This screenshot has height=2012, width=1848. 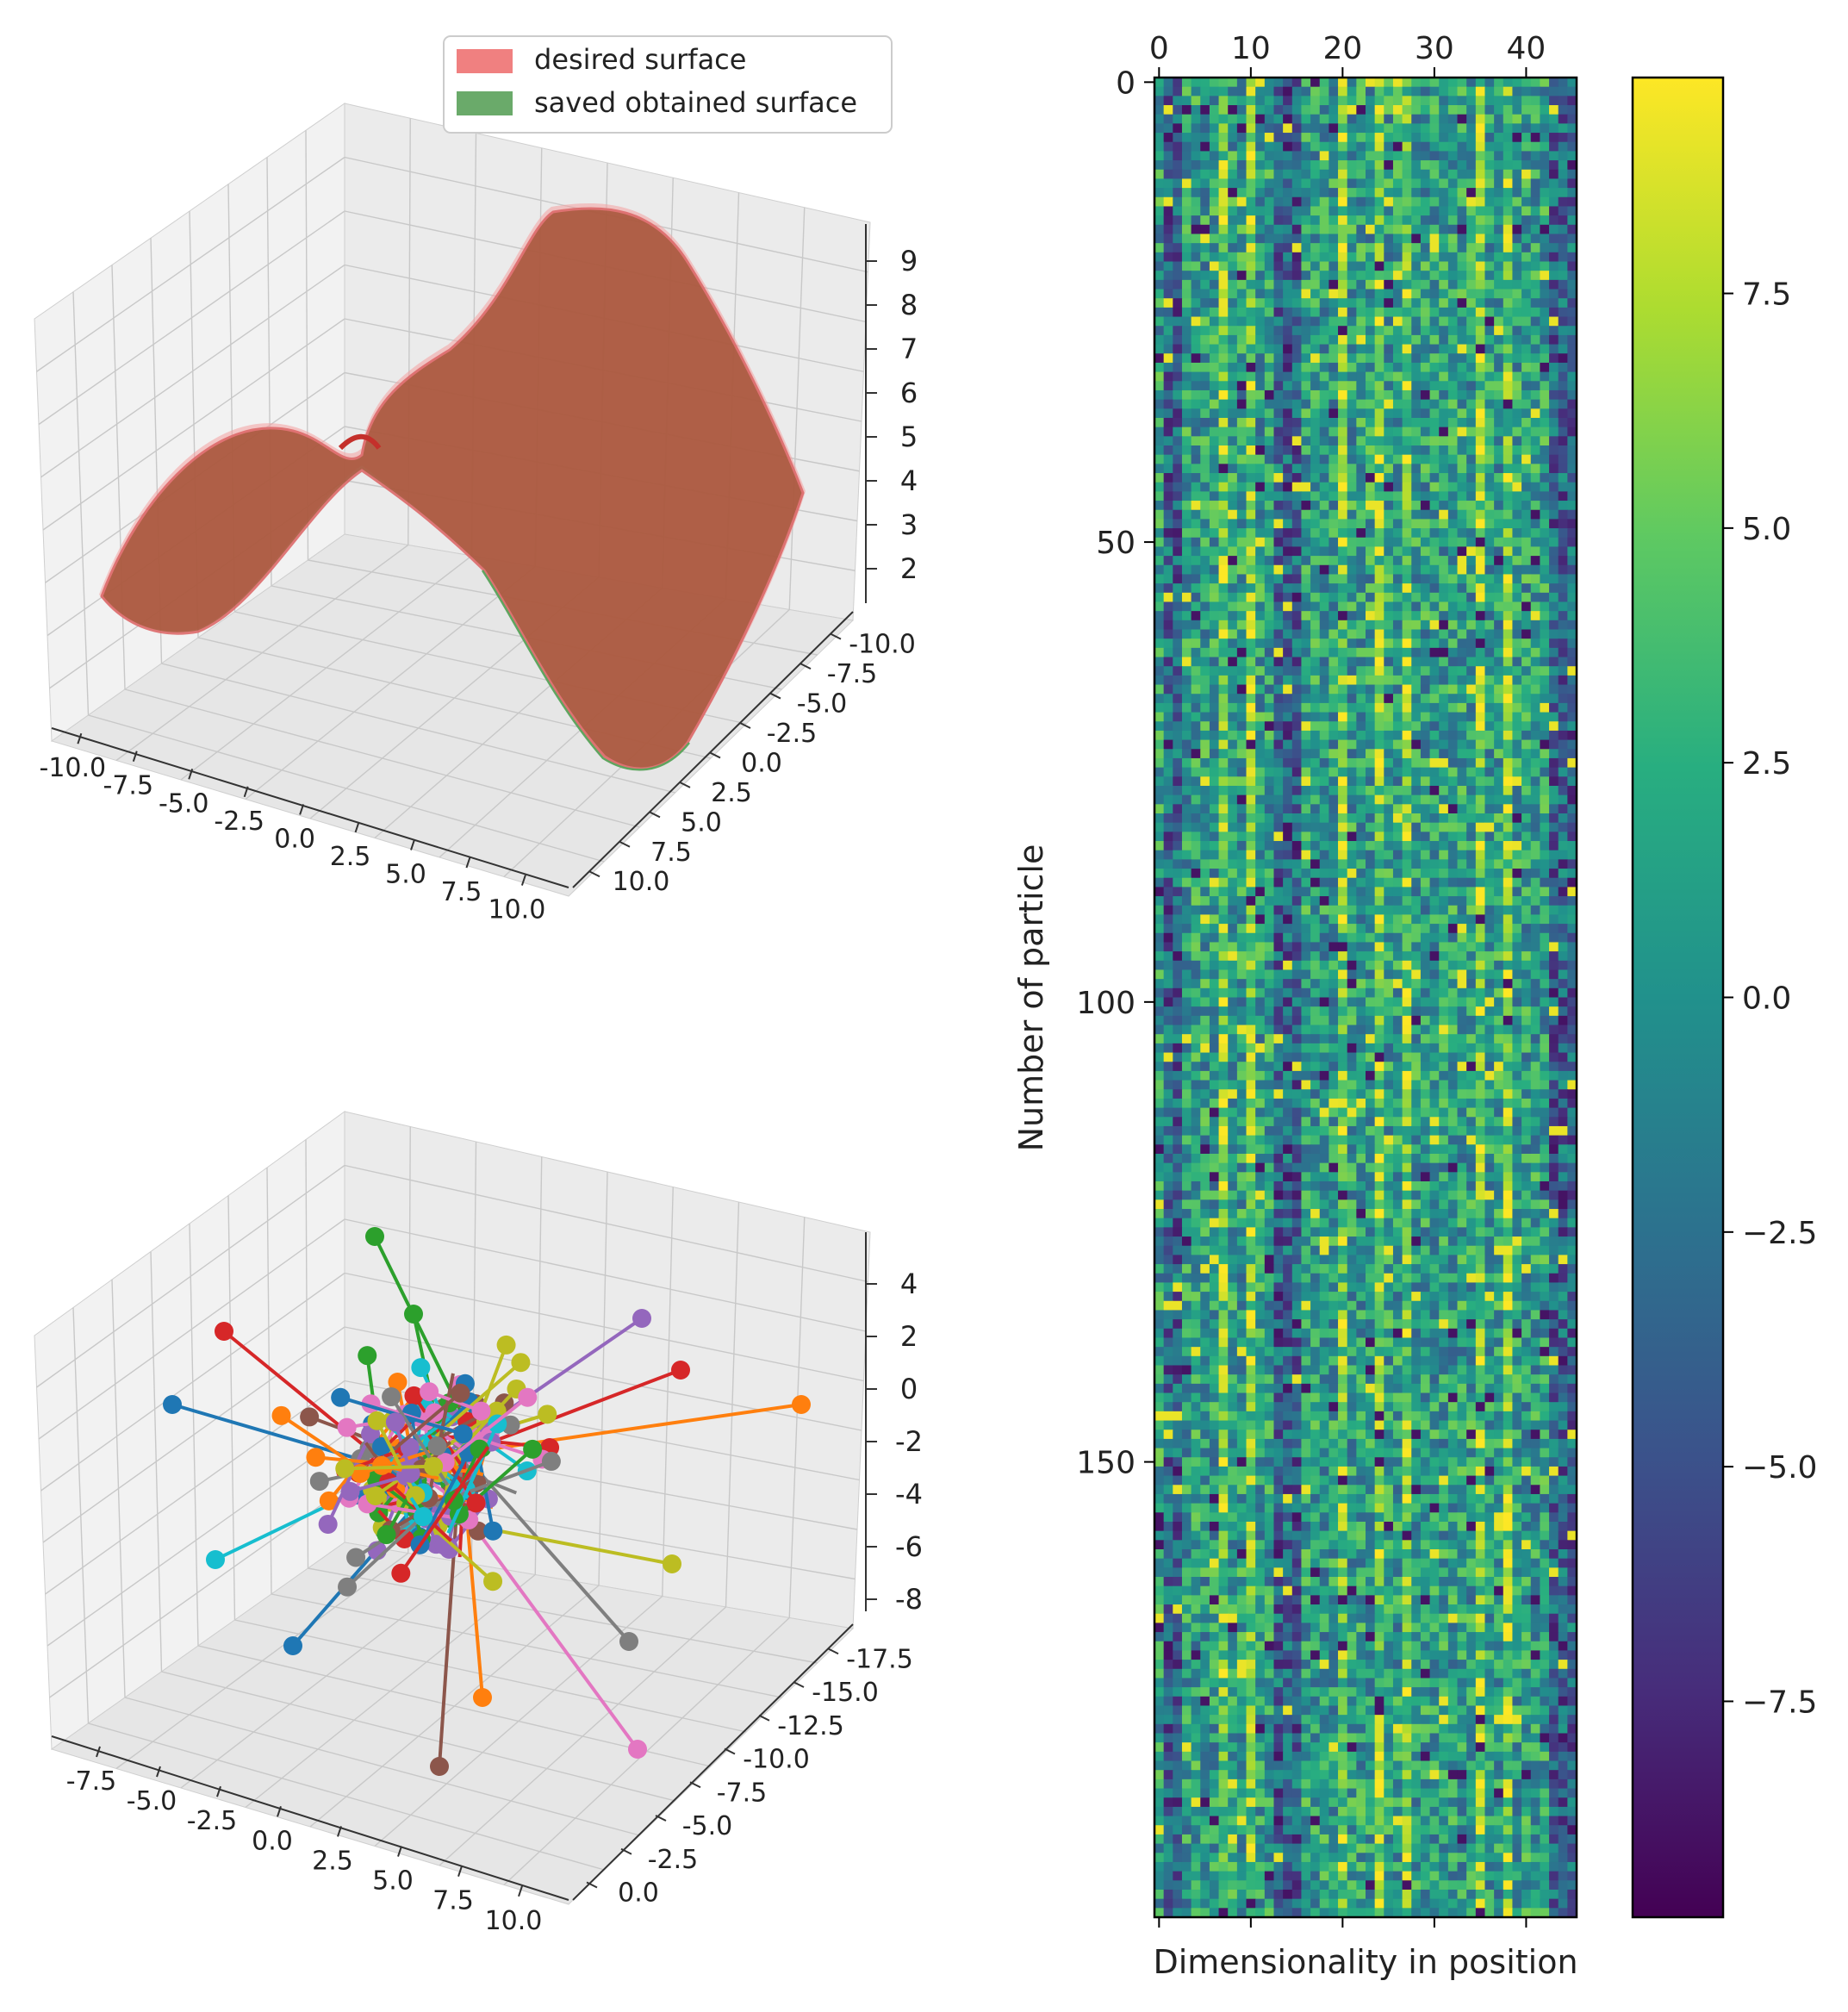 I want to click on trajectory-line, so click(x=385, y=1552).